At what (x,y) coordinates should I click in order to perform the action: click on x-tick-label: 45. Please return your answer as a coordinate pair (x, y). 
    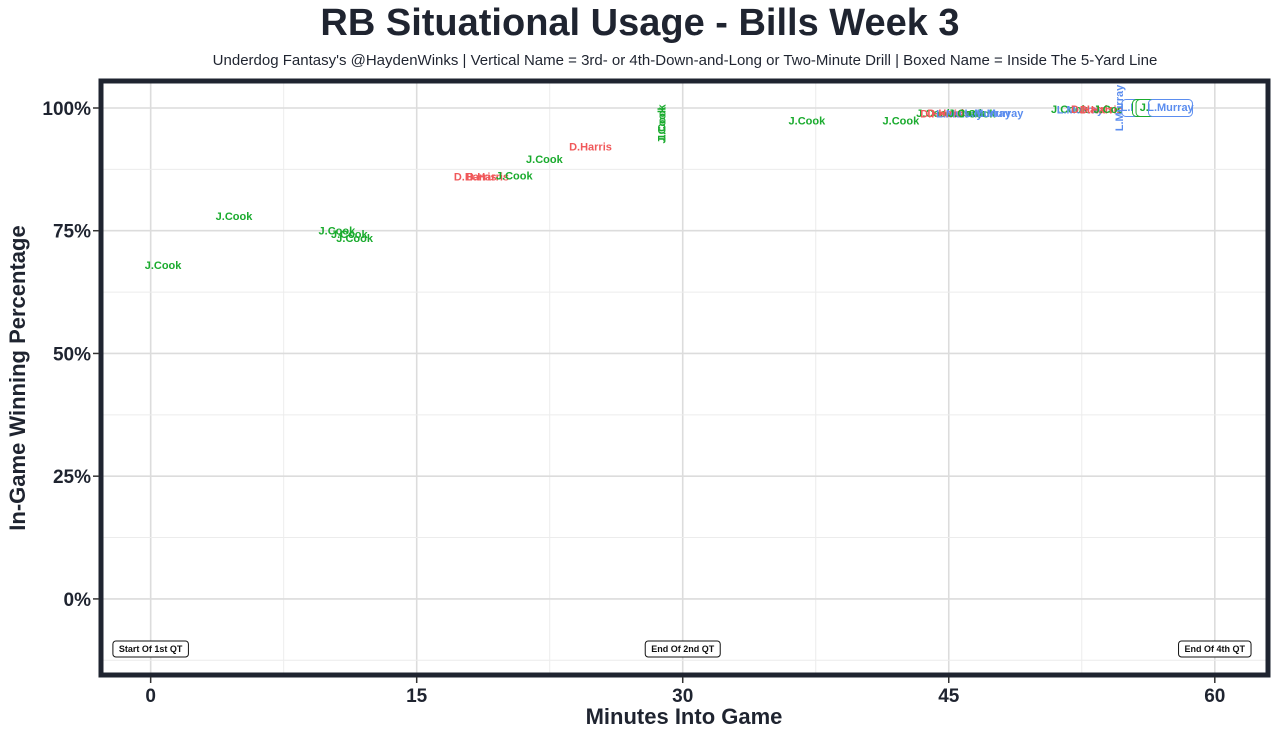
    Looking at the image, I should click on (949, 696).